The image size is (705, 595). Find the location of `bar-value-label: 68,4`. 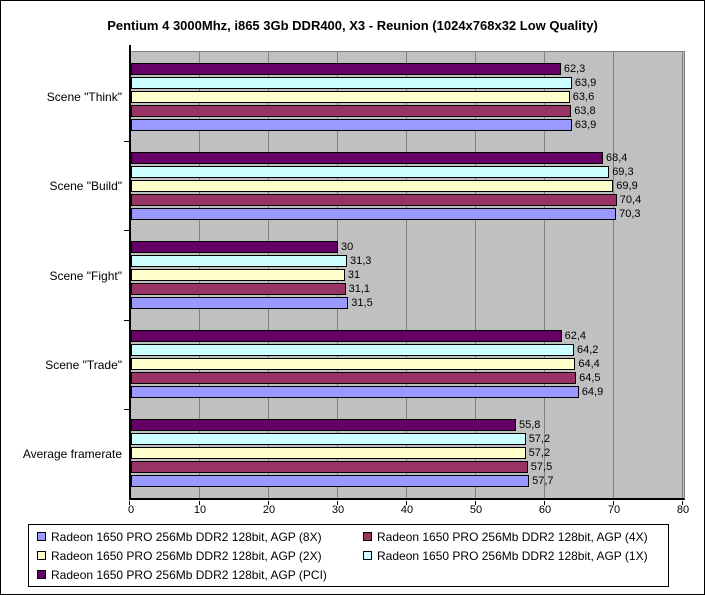

bar-value-label: 68,4 is located at coordinates (617, 157).